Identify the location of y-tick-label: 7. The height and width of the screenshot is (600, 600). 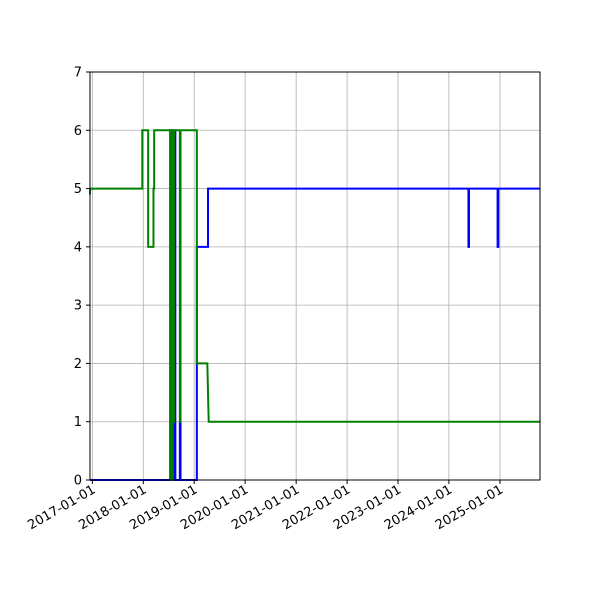
(78, 73).